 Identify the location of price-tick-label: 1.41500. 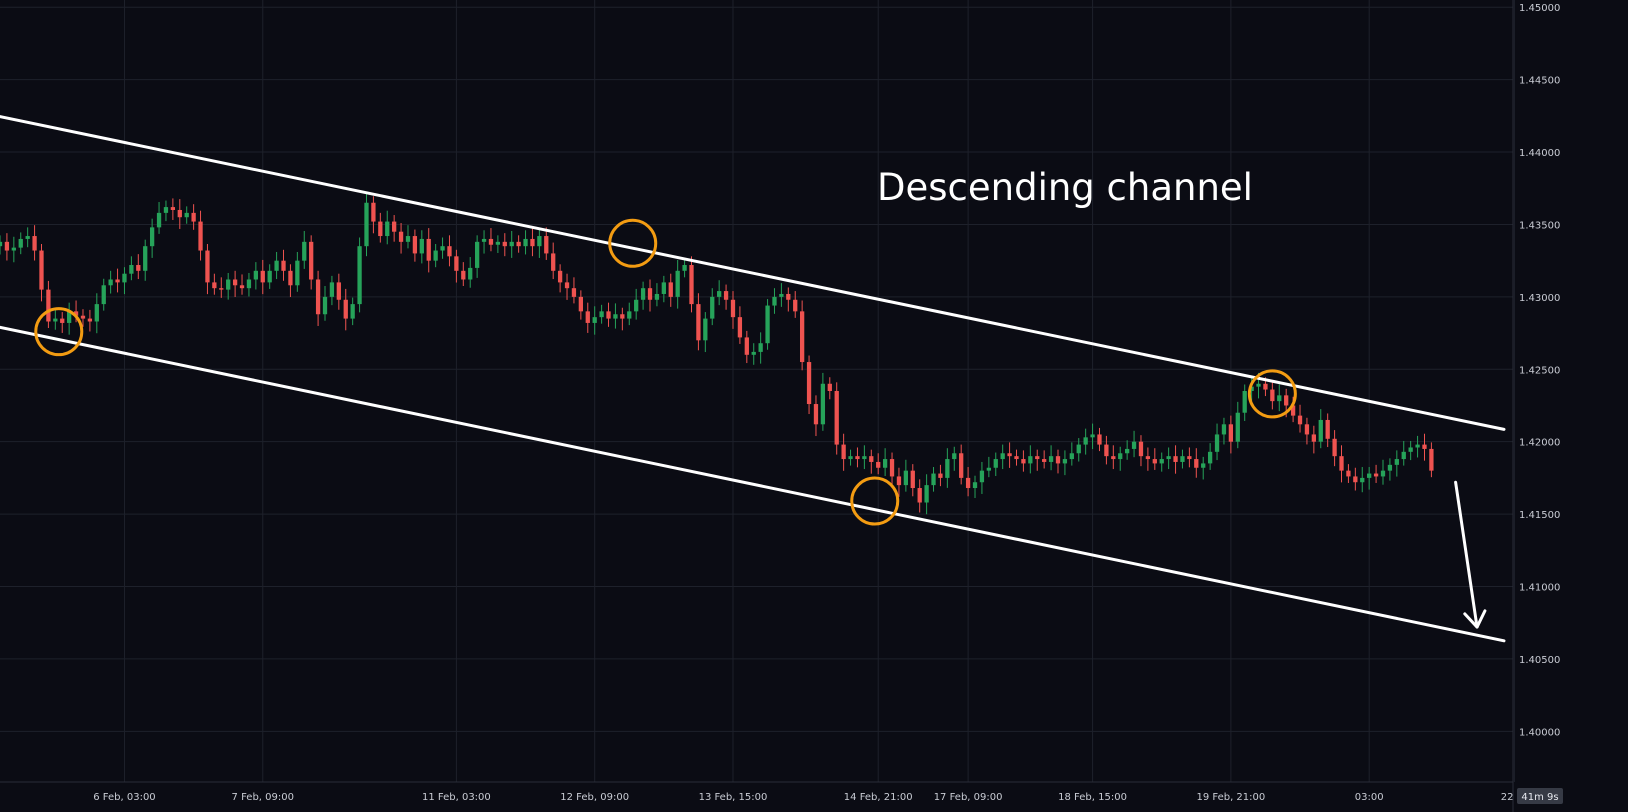
(1539, 515).